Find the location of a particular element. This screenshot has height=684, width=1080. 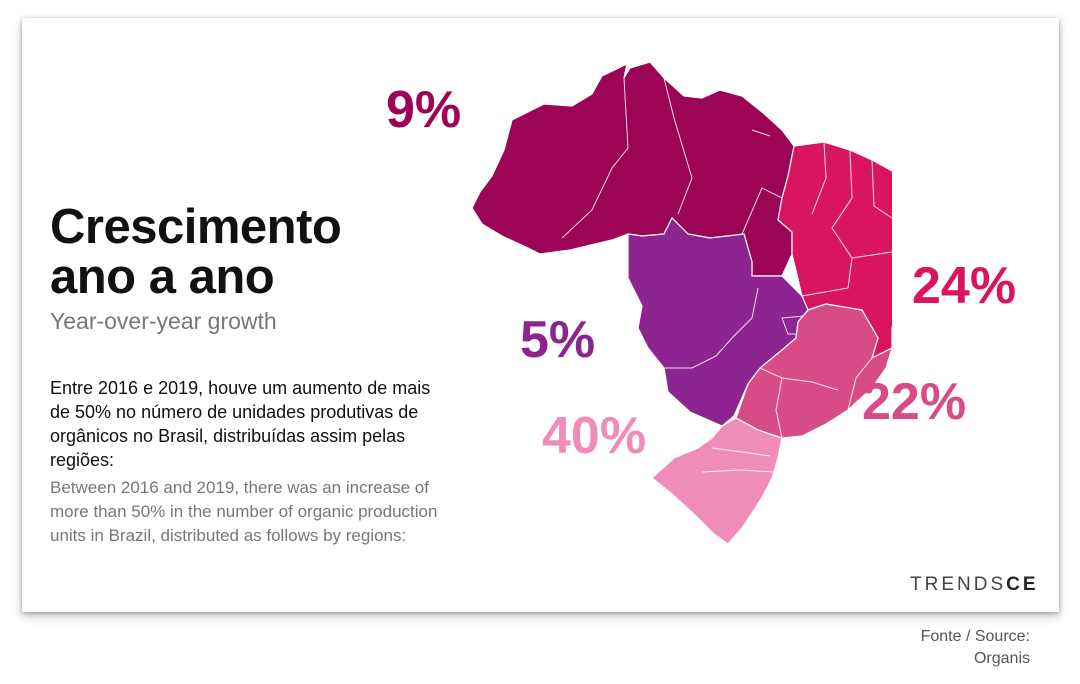

label-southeast-percent: 22% is located at coordinates (914, 402).